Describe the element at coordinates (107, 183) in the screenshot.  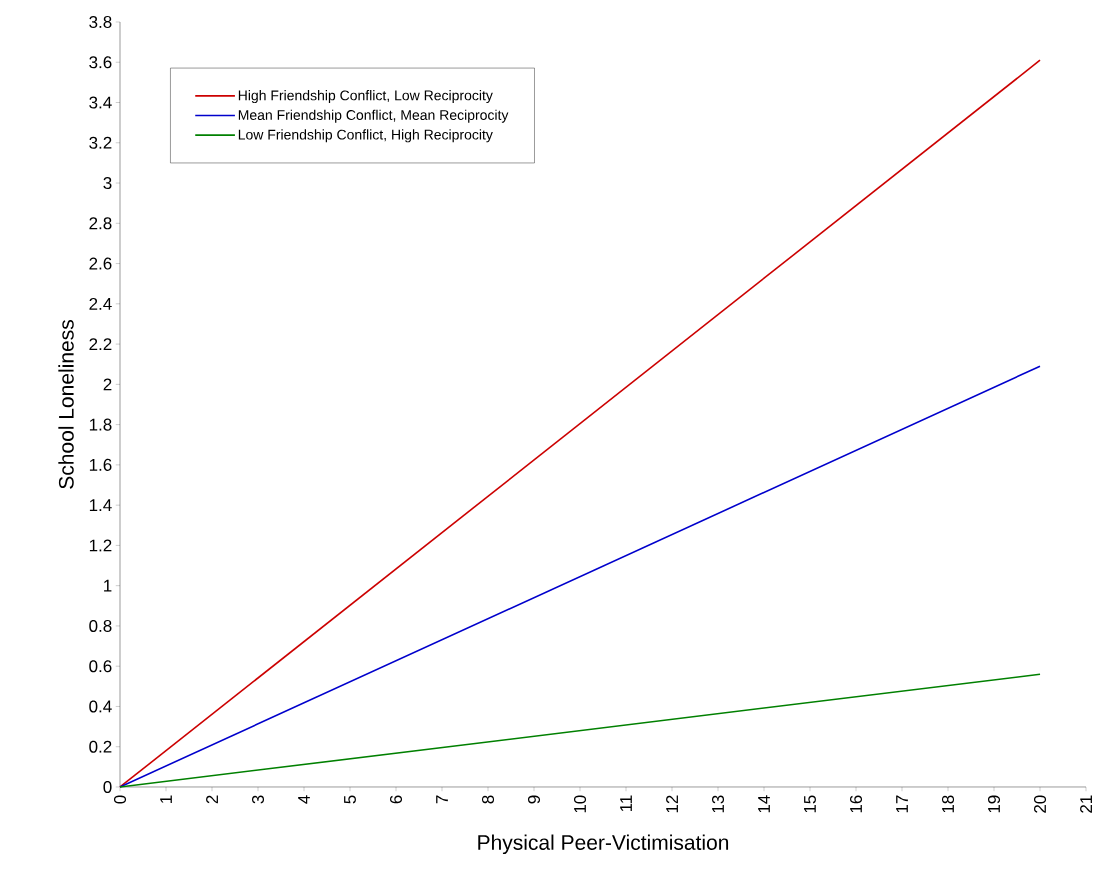
I see `y-tick-label: 3` at that location.